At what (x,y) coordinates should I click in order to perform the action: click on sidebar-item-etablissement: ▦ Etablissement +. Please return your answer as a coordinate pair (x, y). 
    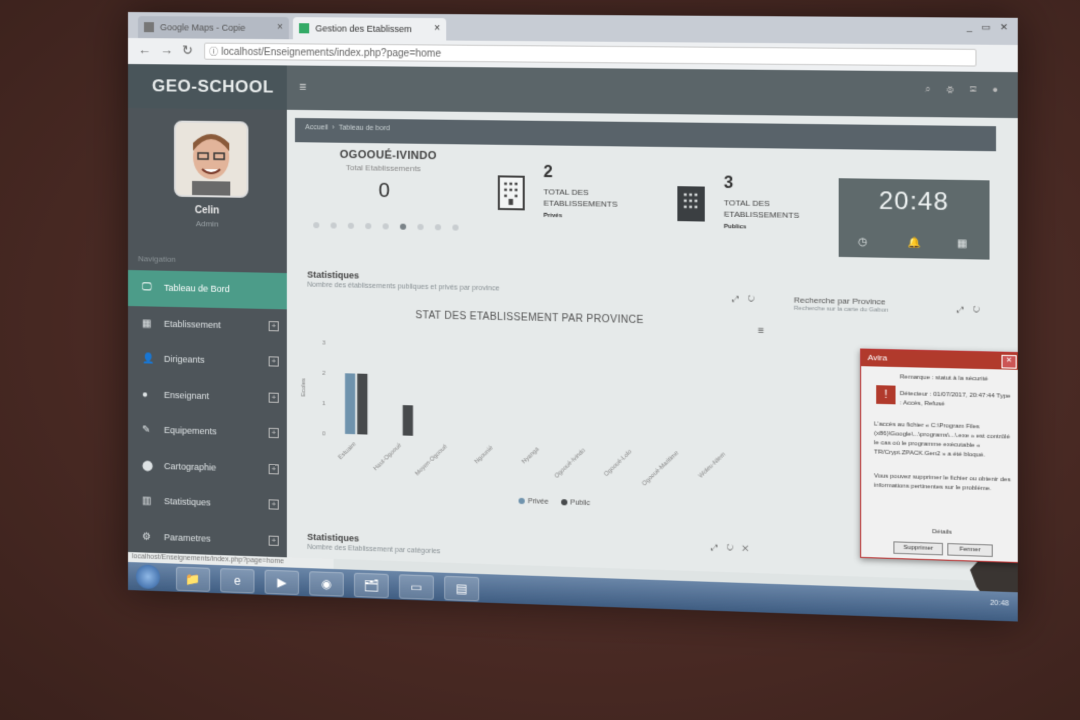
    Looking at the image, I should click on (207, 325).